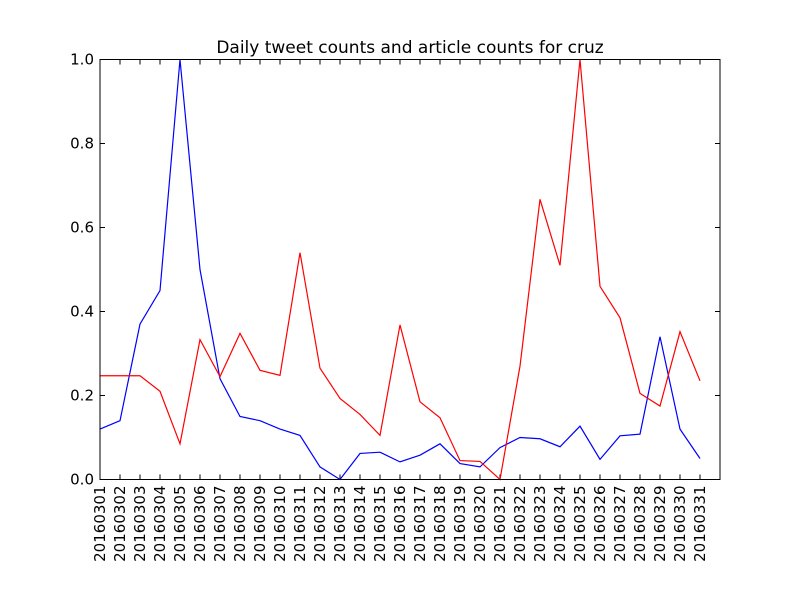  What do you see at coordinates (100, 524) in the screenshot?
I see `x-tick-label: 20160301` at bounding box center [100, 524].